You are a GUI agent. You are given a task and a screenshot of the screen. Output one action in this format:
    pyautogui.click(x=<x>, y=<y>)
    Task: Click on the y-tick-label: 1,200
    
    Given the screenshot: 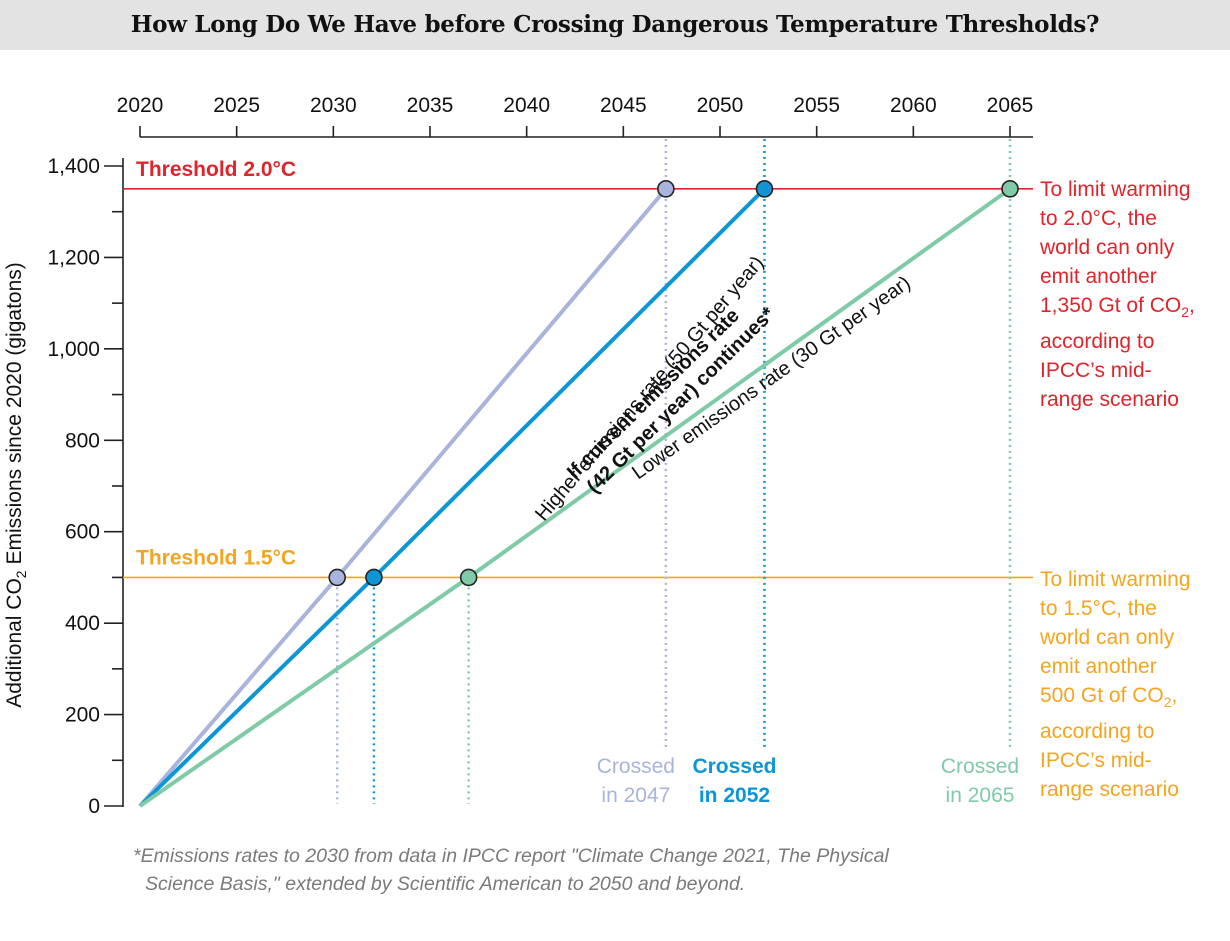 What is the action you would take?
    pyautogui.click(x=73, y=257)
    